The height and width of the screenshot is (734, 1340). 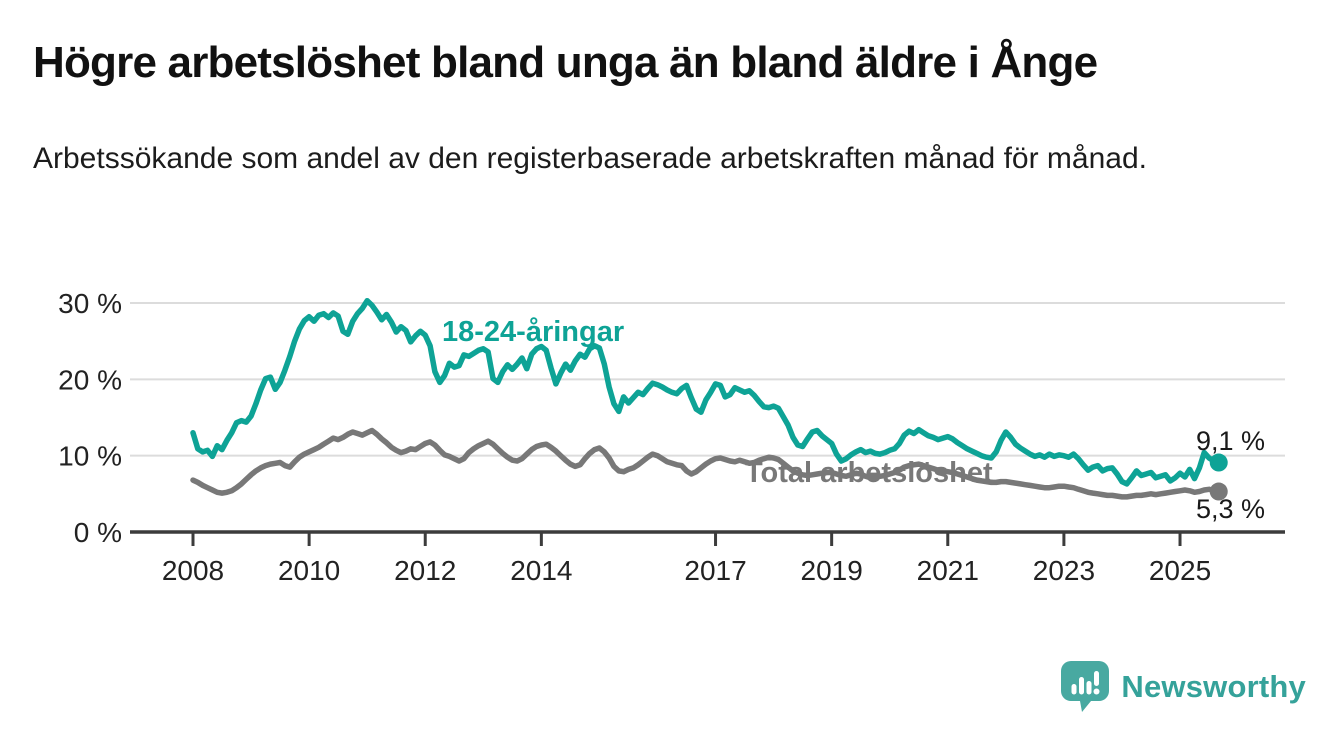 I want to click on speech-bubble-bar-chart-icon, so click(x=1085, y=686).